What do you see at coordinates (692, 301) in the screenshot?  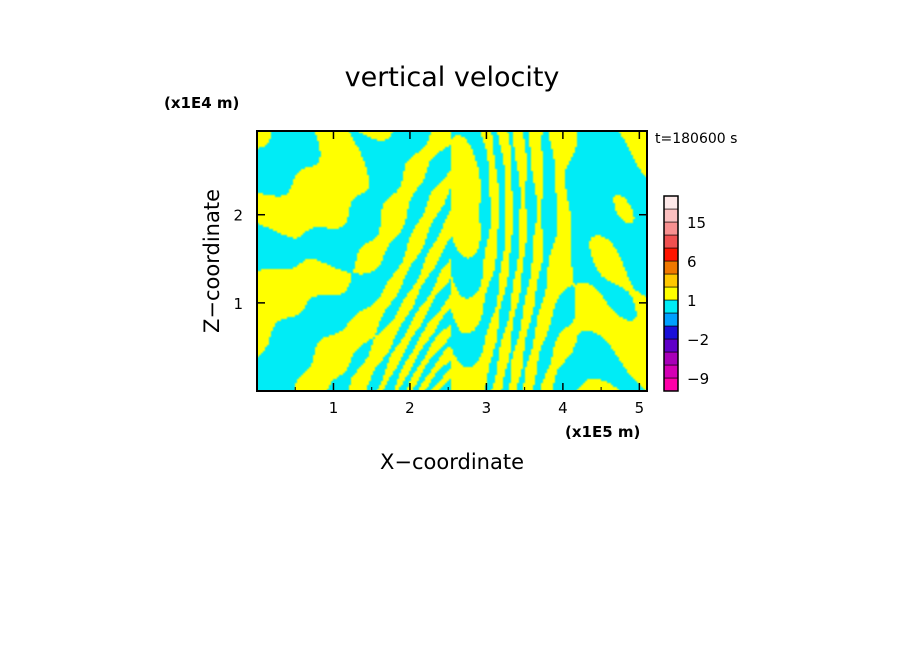 I see `colorbar-tick-label: 1` at bounding box center [692, 301].